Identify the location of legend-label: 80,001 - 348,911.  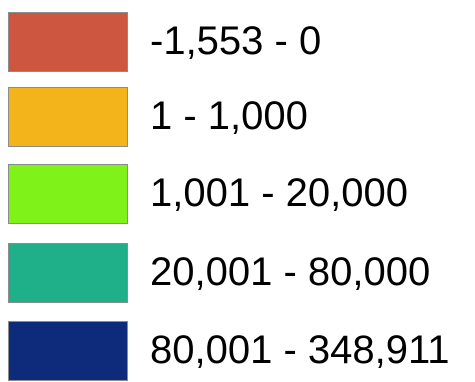
(300, 350).